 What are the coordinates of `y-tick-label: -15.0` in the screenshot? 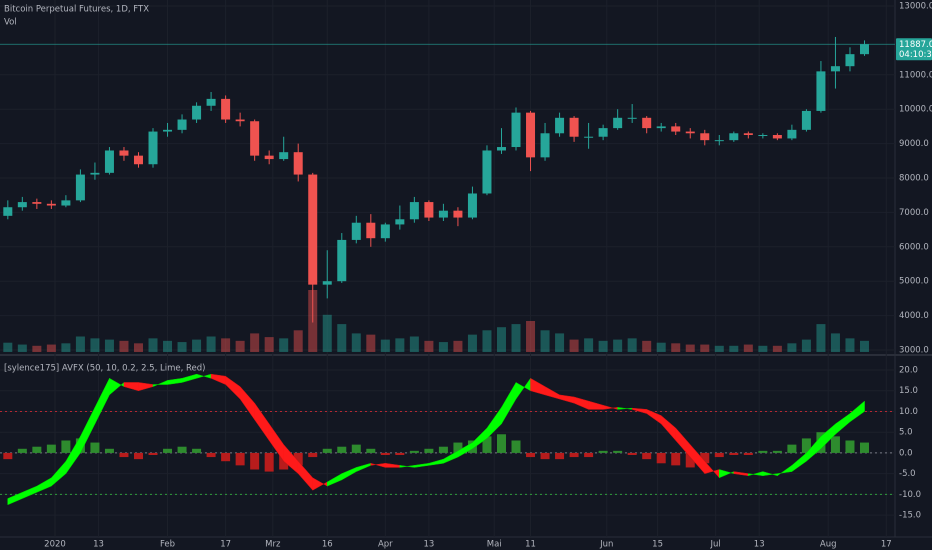 It's located at (910, 516).